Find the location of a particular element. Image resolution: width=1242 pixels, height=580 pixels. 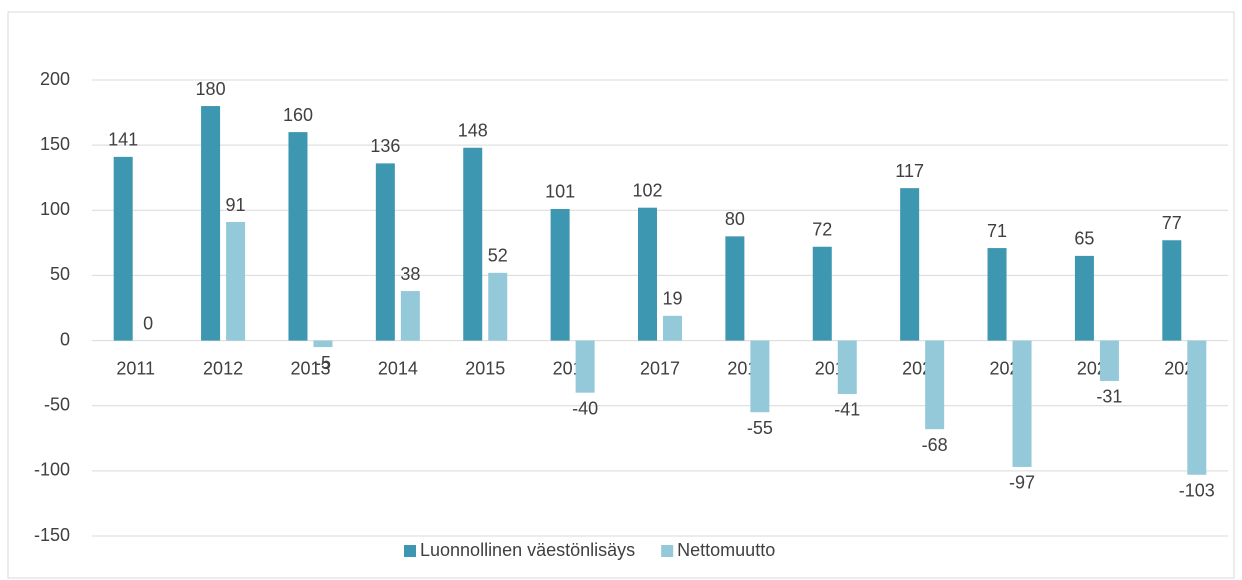

data-label: -31 is located at coordinates (1109, 397).